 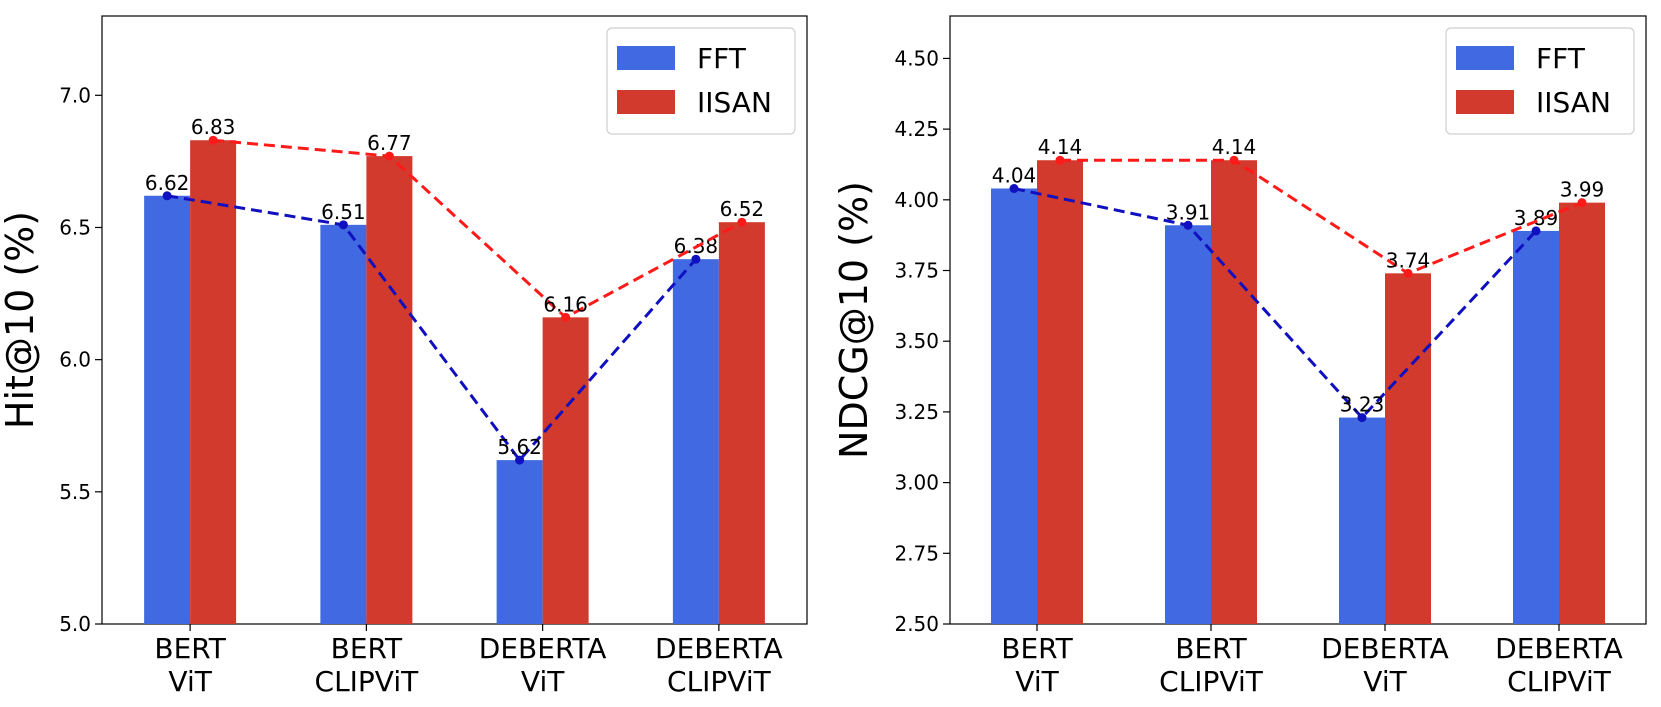 I want to click on hit-y-axis-title: Hit@10 (%), so click(x=21, y=320).